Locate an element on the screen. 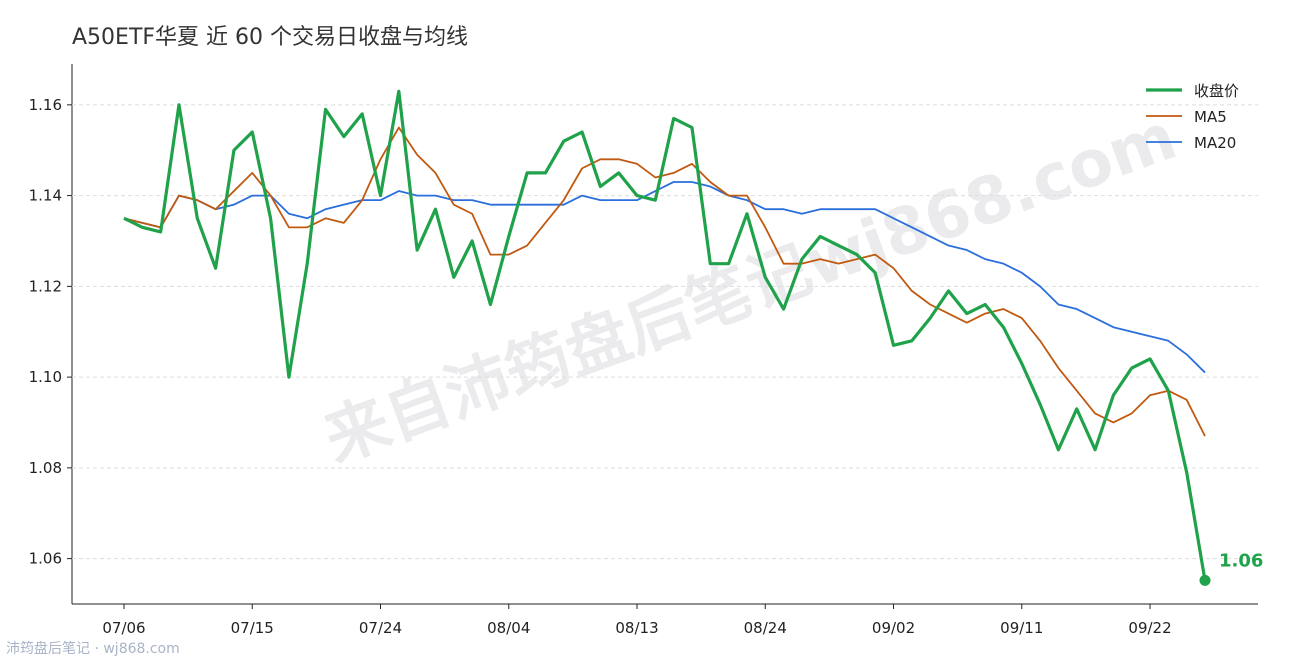  y-tick-label: 1.16 is located at coordinates (45, 105).